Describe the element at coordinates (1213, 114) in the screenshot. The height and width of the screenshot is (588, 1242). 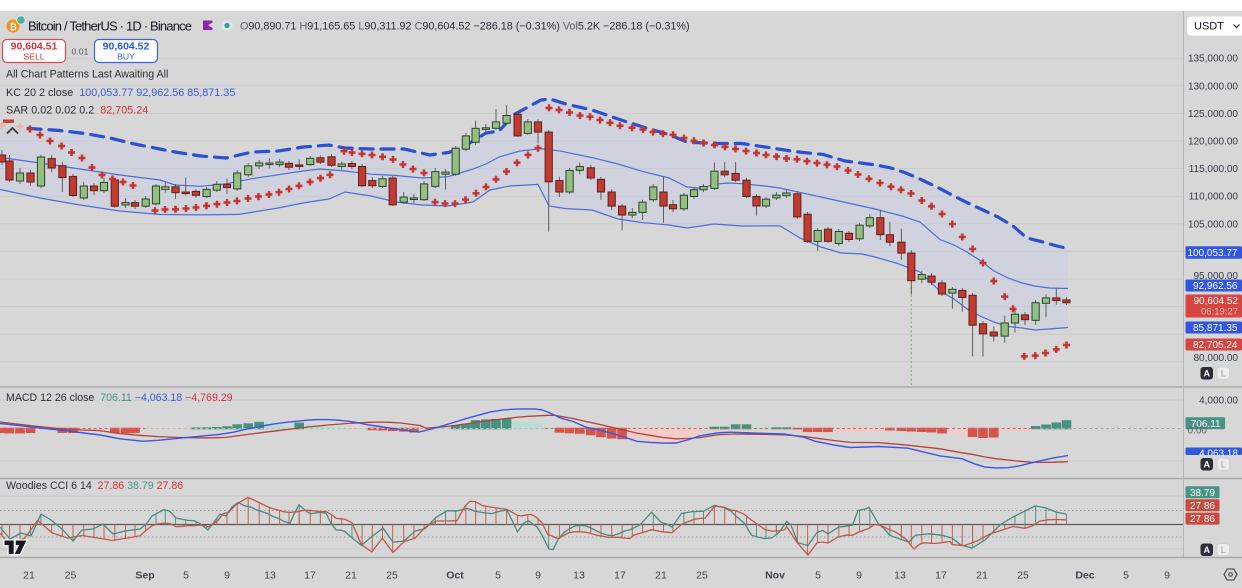
I see `svg-text: 125,000.00` at that location.